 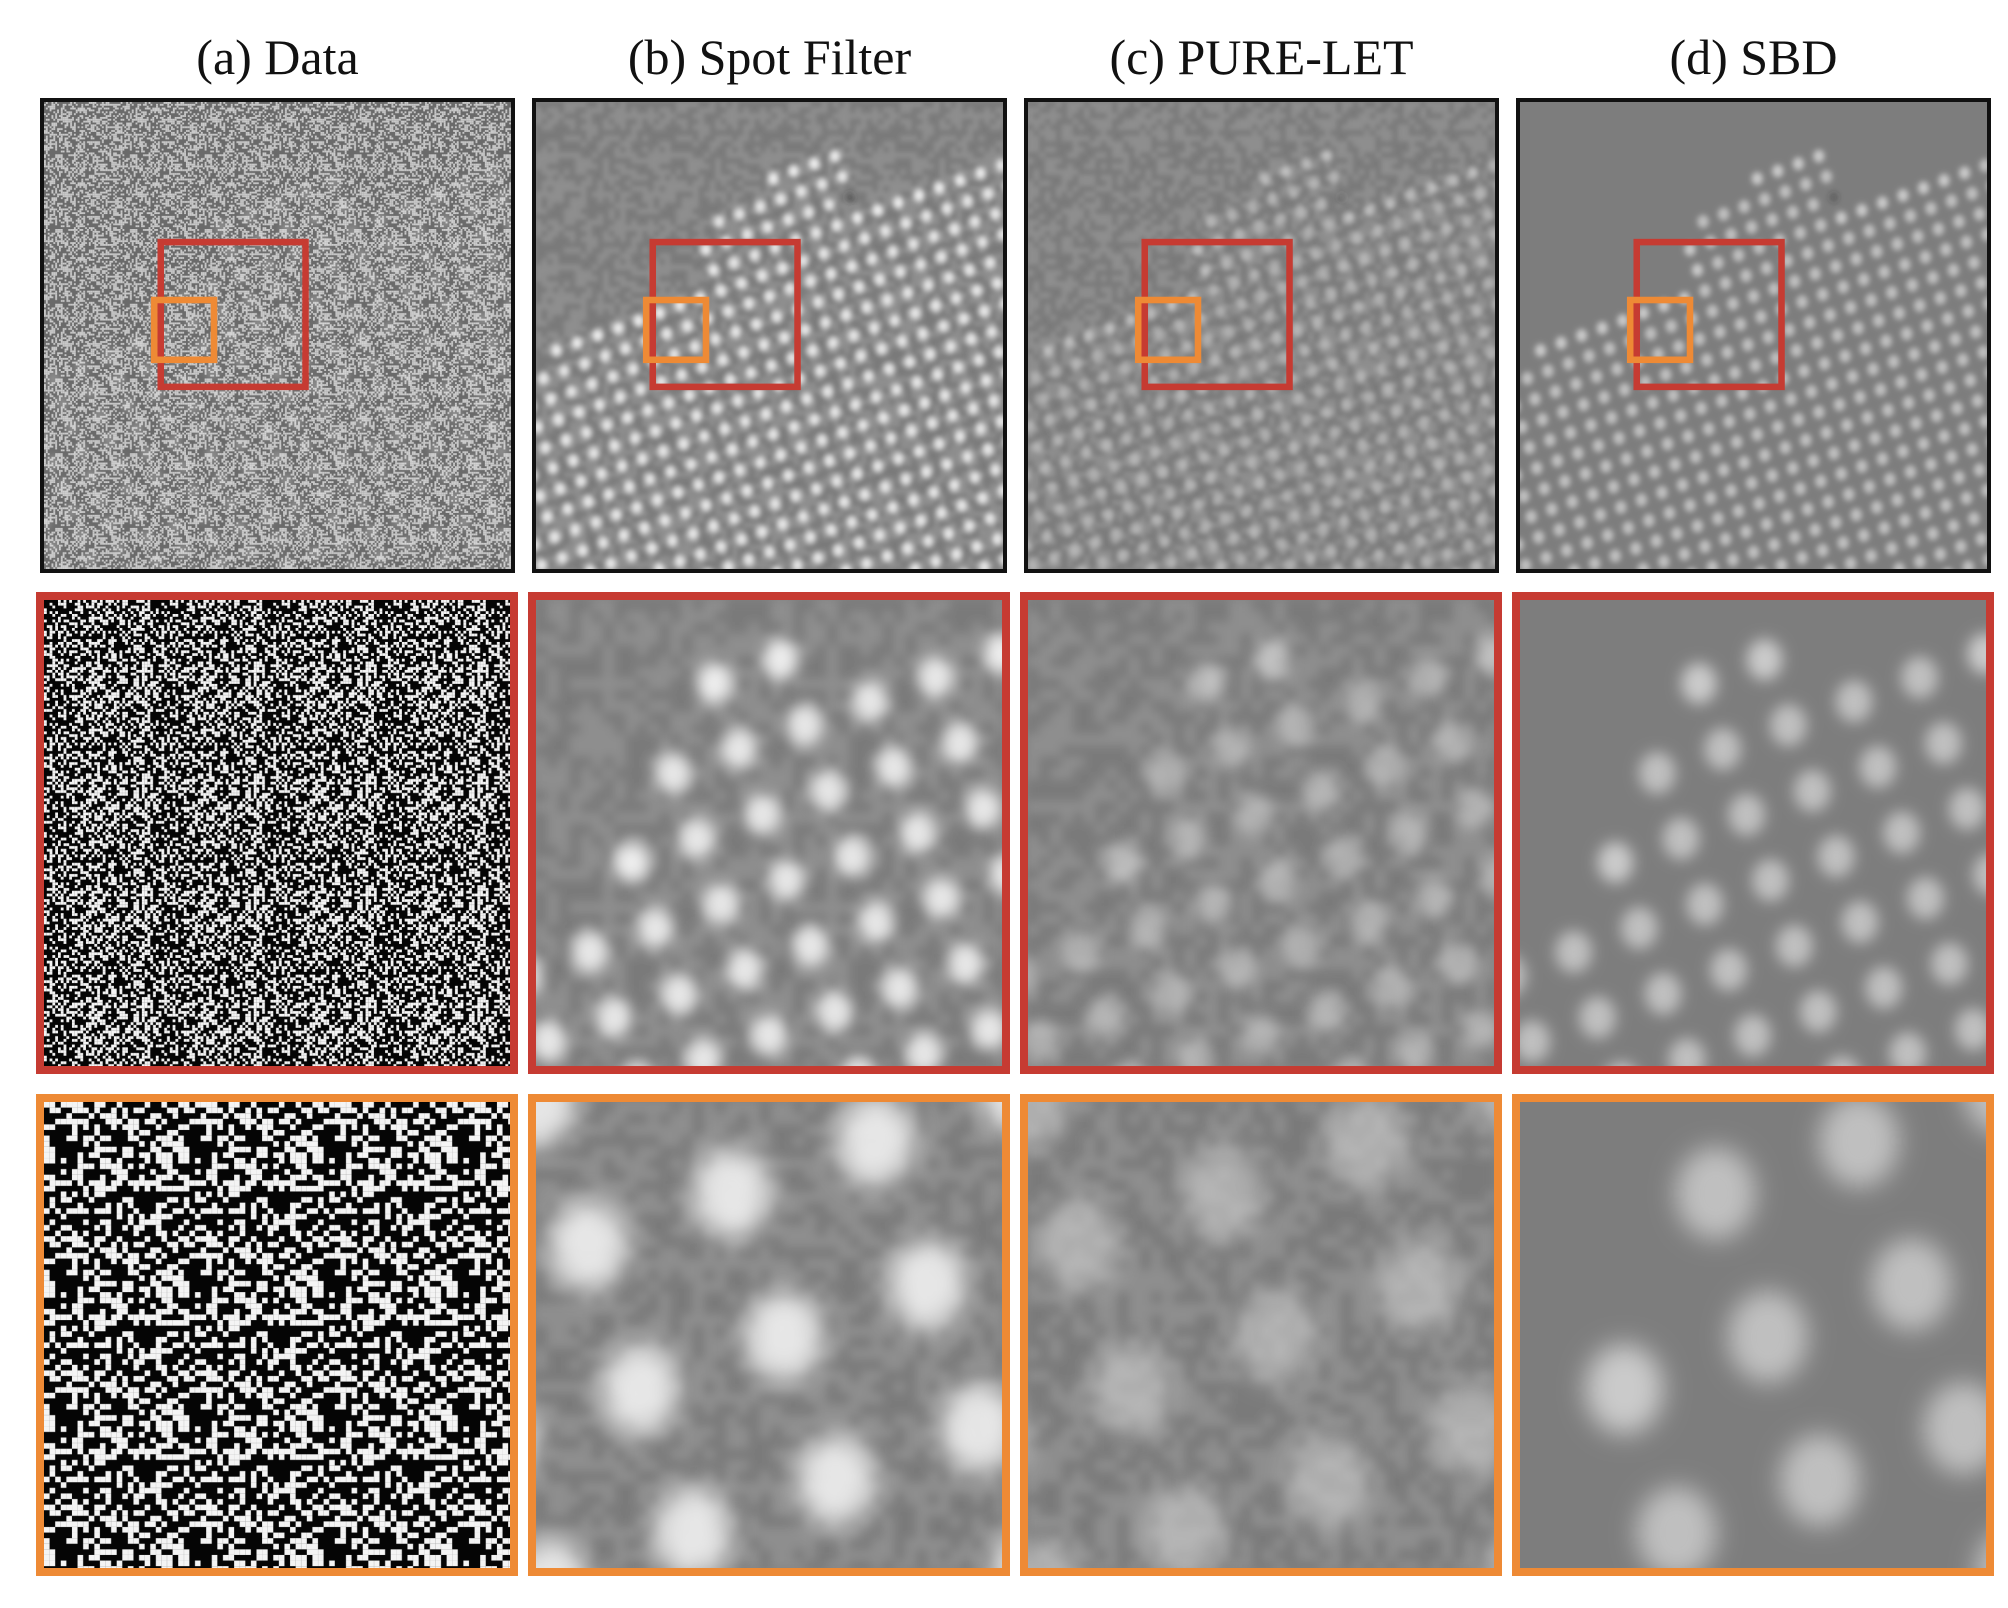 What do you see at coordinates (277, 833) in the screenshot?
I see `panel-data-red-zoom` at bounding box center [277, 833].